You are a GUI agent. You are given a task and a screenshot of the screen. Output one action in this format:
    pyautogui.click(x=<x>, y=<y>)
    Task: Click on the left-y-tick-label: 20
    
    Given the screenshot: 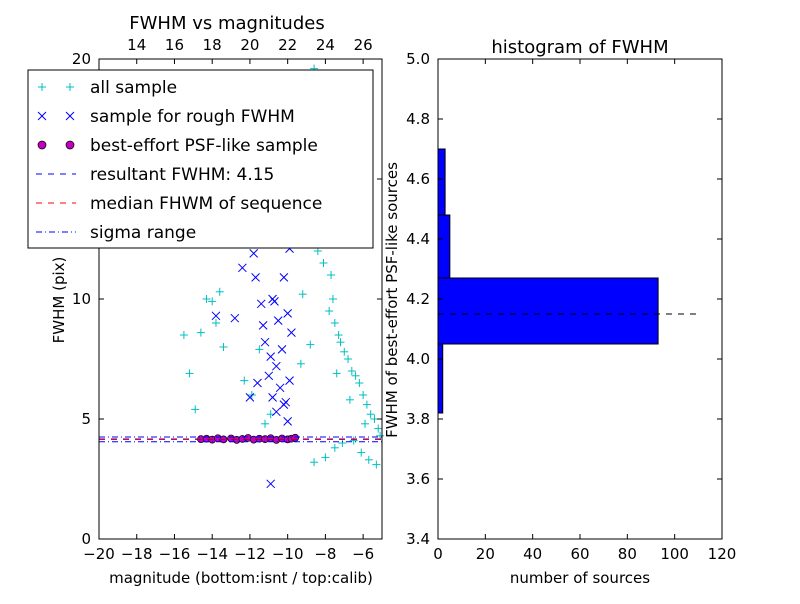 What is the action you would take?
    pyautogui.click(x=81, y=59)
    